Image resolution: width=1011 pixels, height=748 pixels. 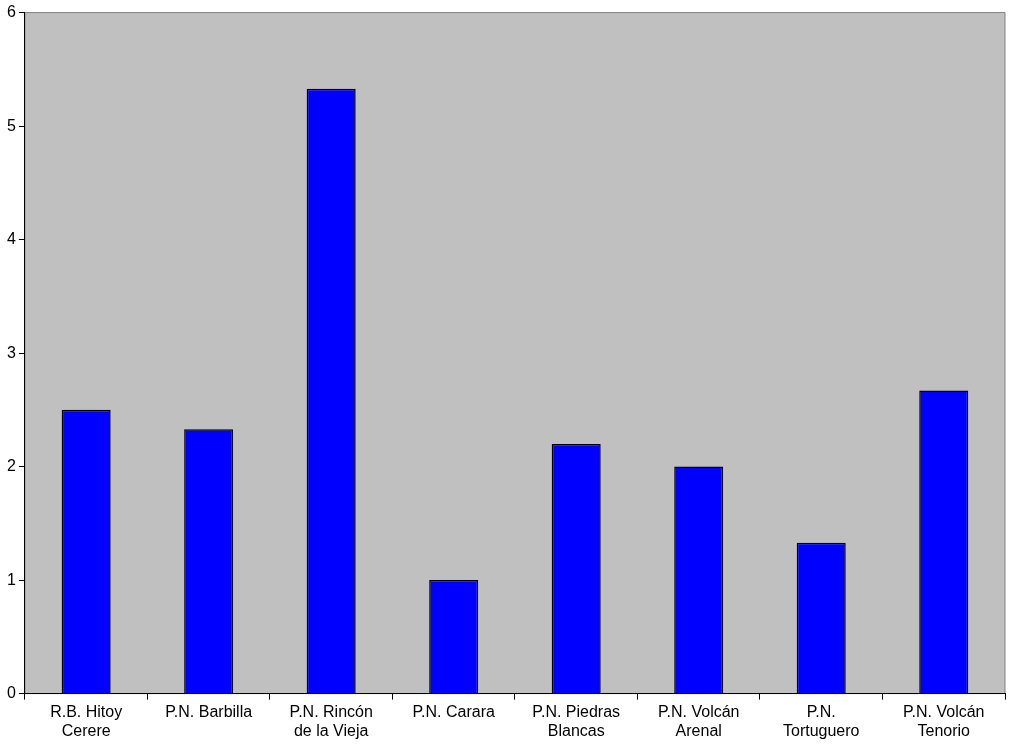 What do you see at coordinates (821, 720) in the screenshot?
I see `x-tick-label: P.N. Tortuguero` at bounding box center [821, 720].